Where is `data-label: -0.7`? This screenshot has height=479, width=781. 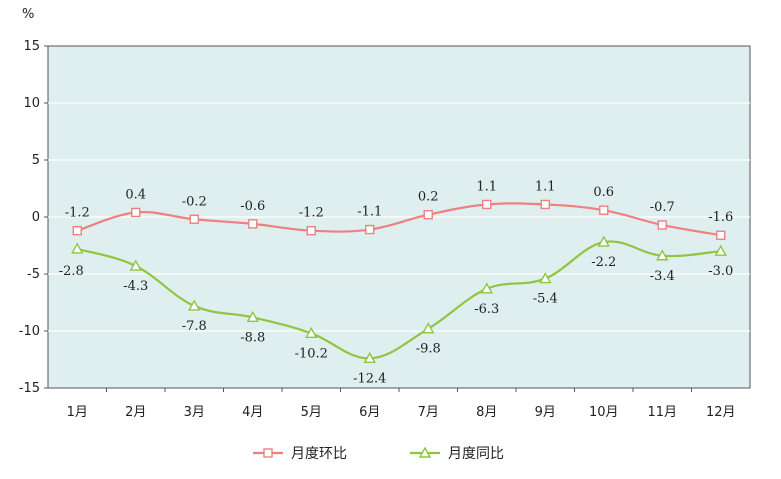 data-label: -0.7 is located at coordinates (662, 207).